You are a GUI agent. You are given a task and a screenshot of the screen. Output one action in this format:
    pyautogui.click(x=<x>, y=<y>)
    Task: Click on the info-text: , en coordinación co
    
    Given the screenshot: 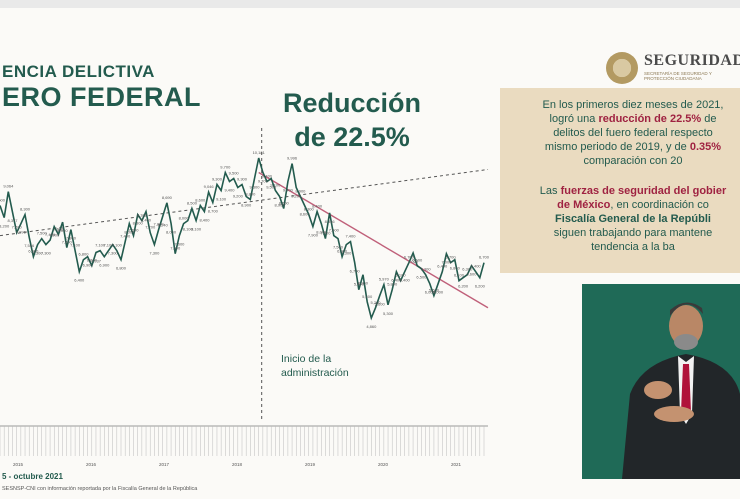 What is the action you would take?
    pyautogui.click(x=659, y=205)
    